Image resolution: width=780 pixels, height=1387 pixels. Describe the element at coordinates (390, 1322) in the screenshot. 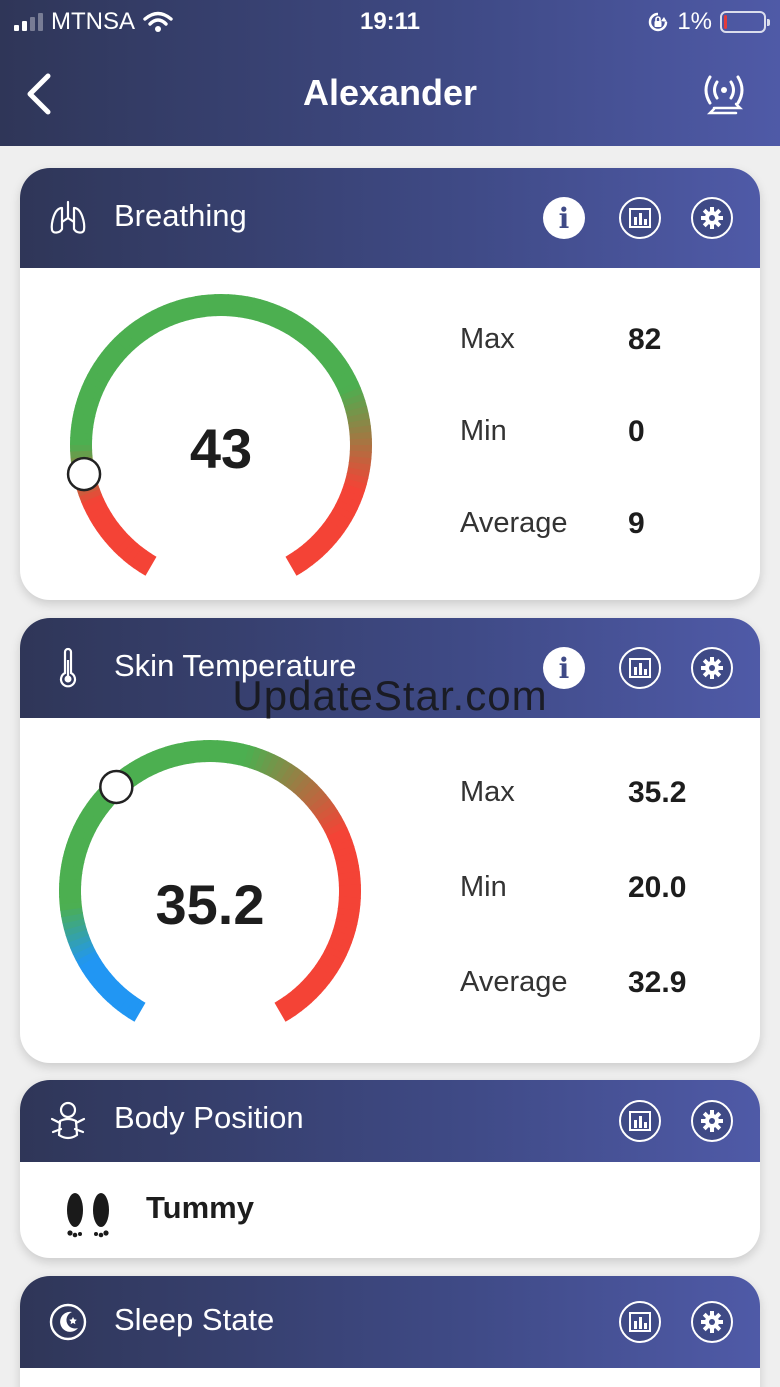

I see `sleep-state-header: Sleep State` at that location.